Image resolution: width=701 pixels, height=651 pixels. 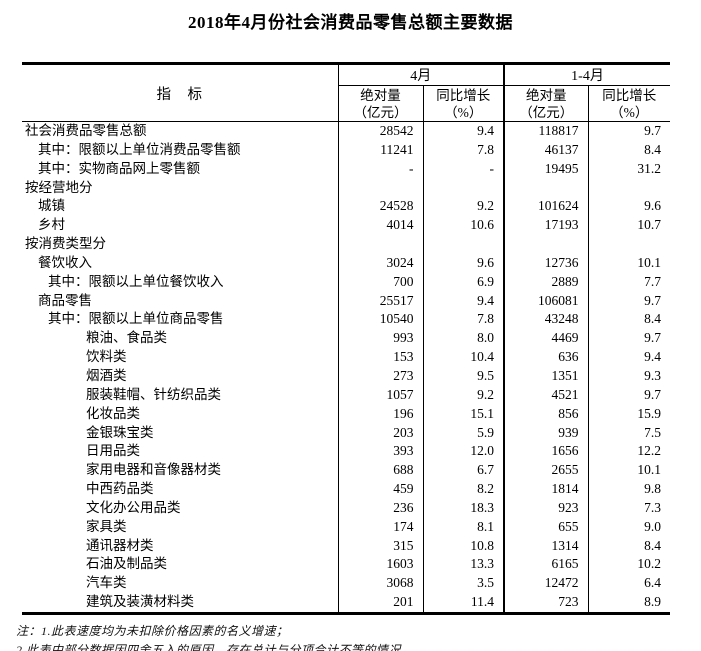 What do you see at coordinates (546, 131) in the screenshot?
I see `value-cell: 118817` at bounding box center [546, 131].